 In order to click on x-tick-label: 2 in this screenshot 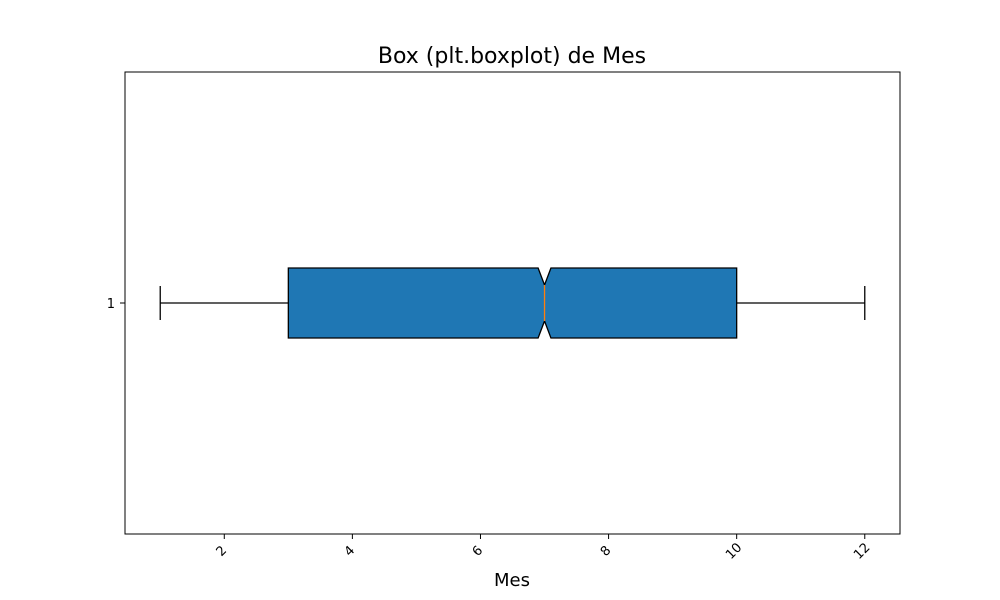, I will do `click(222, 551)`.